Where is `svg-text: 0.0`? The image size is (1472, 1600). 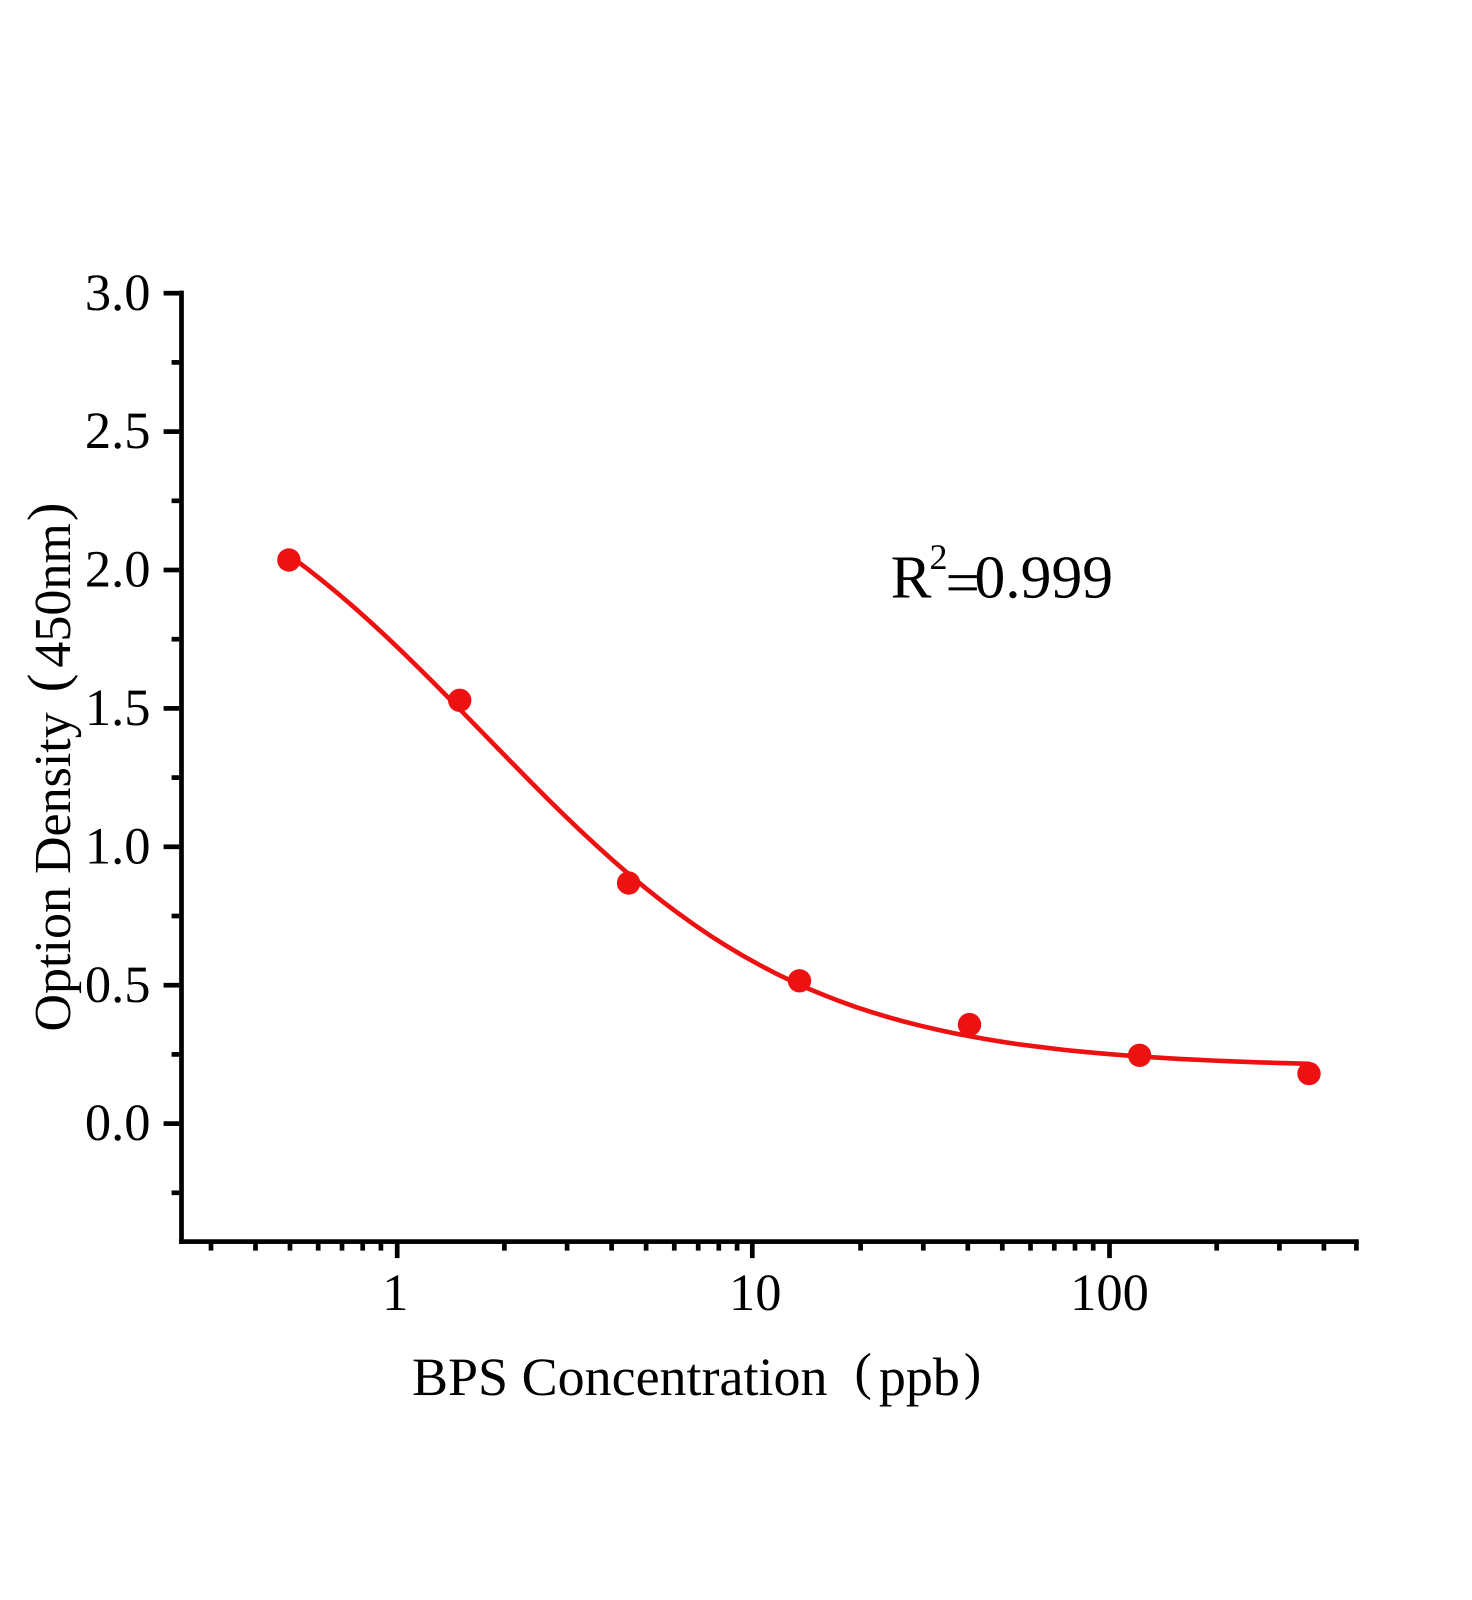
svg-text: 0.0 is located at coordinates (118, 1123).